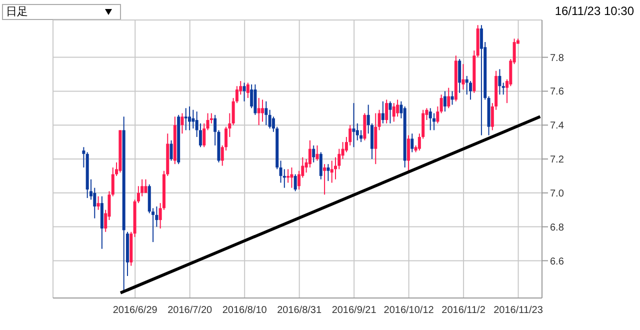  What do you see at coordinates (135, 310) in the screenshot?
I see `x-tick-label: 2016/6/29` at bounding box center [135, 310].